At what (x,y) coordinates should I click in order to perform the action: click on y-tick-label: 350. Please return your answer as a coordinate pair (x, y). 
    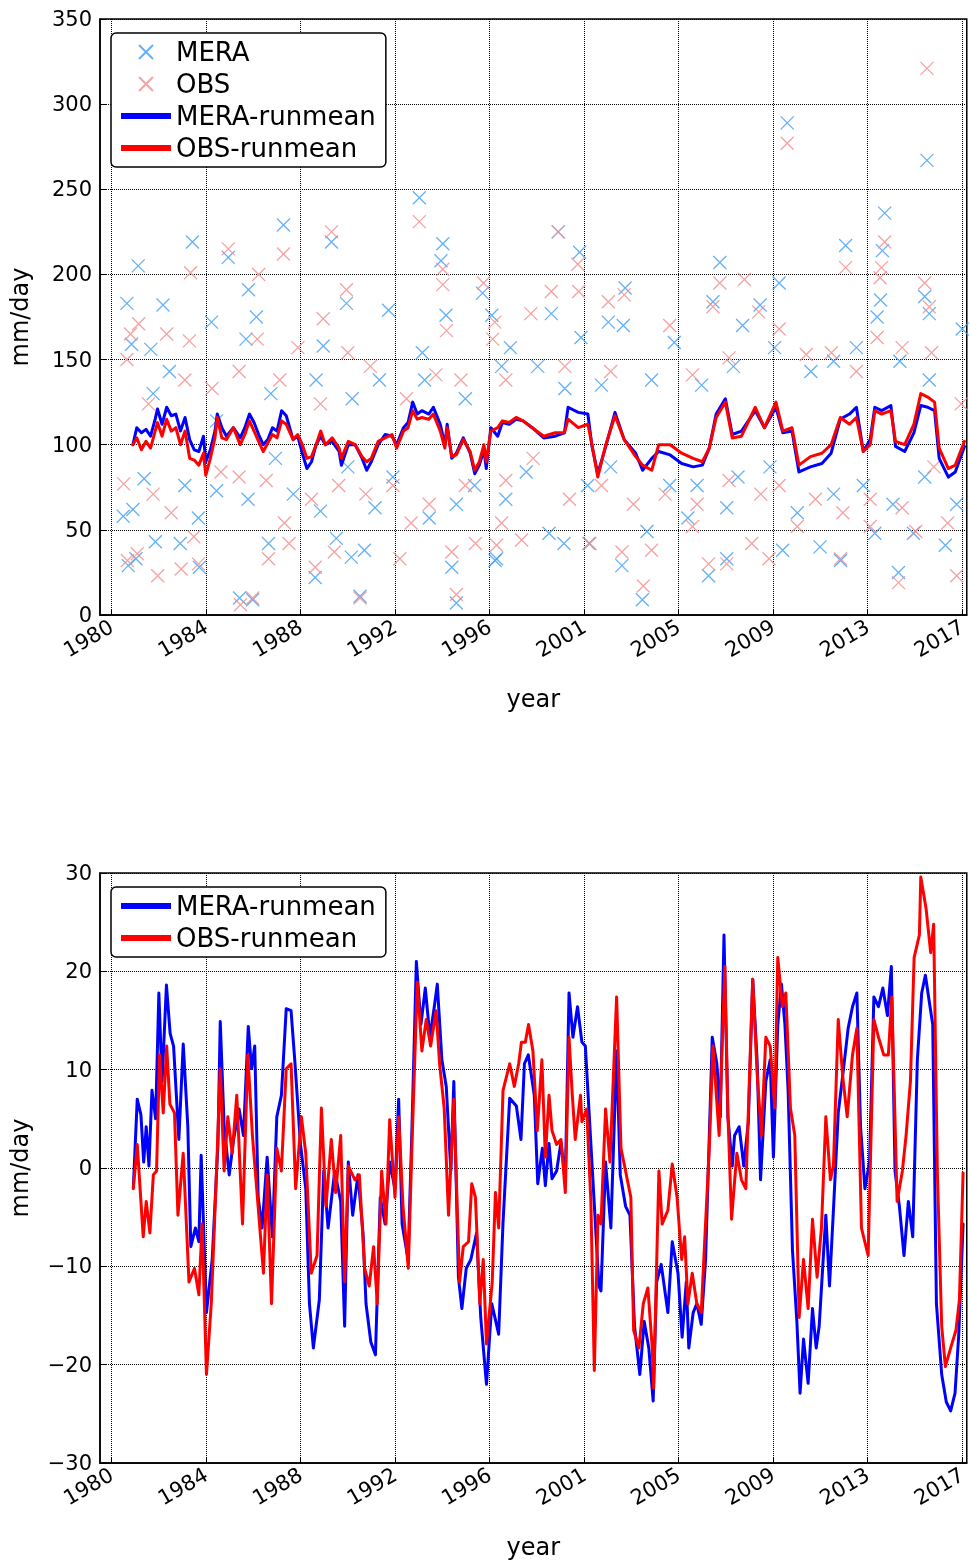
    Looking at the image, I should click on (71, 19).